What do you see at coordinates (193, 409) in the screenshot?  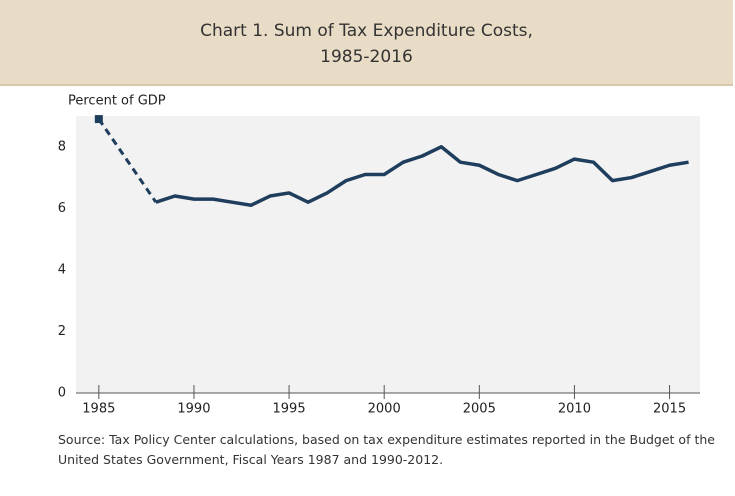 I see `x-tick-label: 1990` at bounding box center [193, 409].